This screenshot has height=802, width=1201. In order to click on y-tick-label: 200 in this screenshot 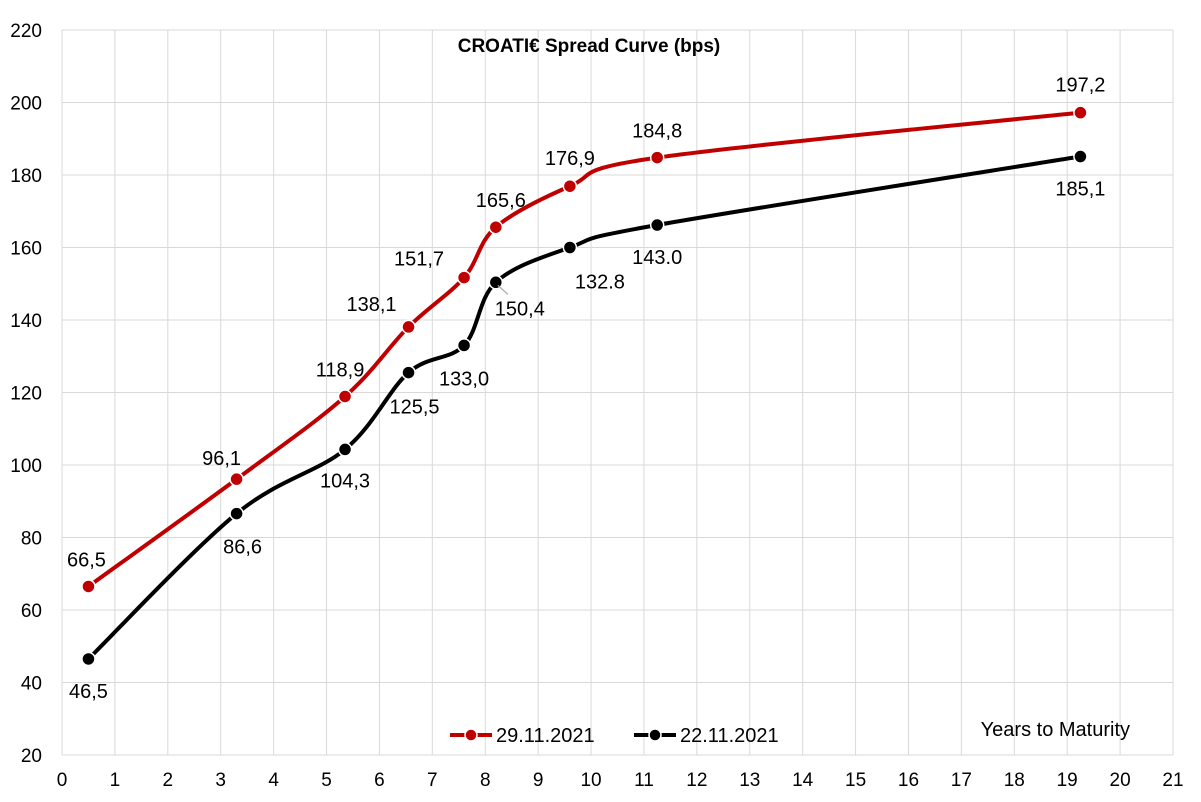, I will do `click(26, 104)`.